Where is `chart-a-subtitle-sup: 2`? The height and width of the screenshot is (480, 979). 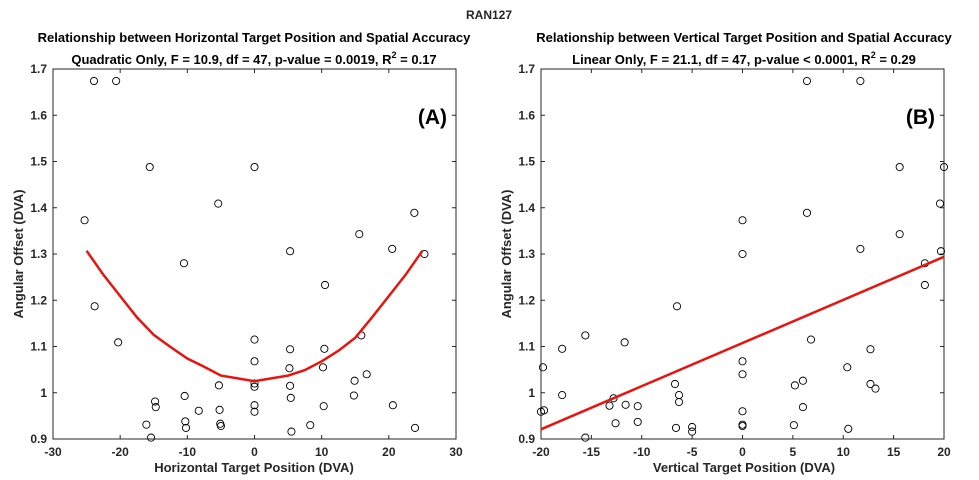
chart-a-subtitle-sup: 2 is located at coordinates (394, 55).